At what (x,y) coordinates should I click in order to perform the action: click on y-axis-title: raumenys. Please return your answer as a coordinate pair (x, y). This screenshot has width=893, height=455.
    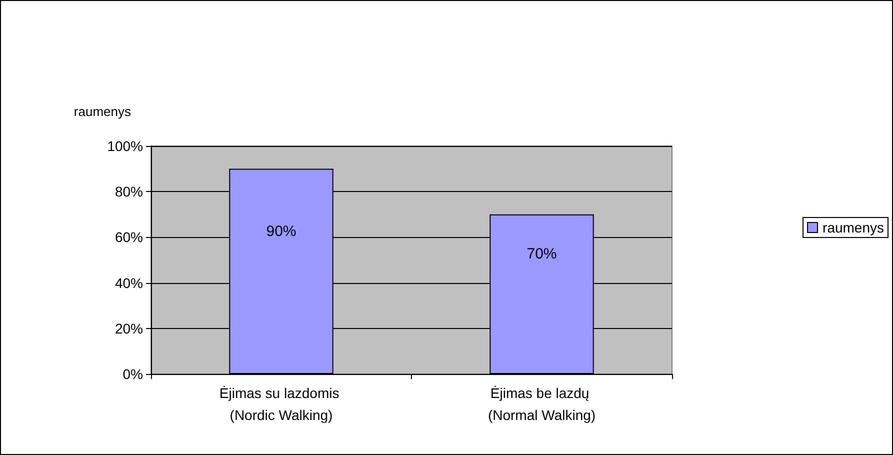
    Looking at the image, I should click on (103, 111).